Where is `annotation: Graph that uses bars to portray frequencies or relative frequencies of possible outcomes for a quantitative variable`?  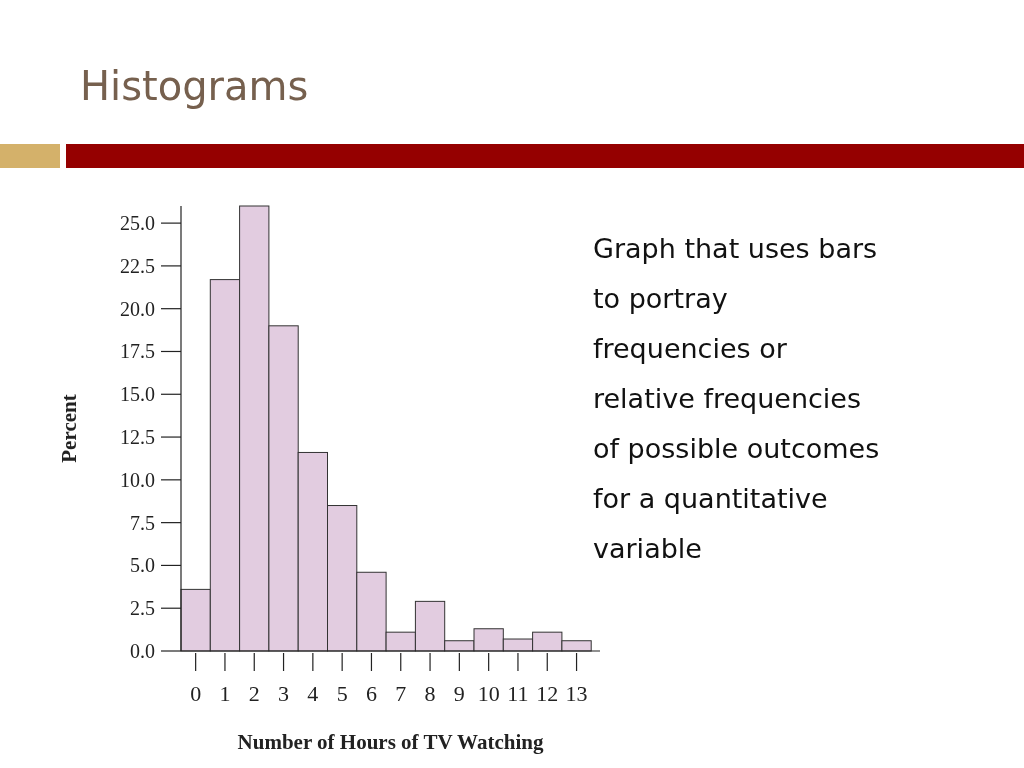 annotation: Graph that uses bars to portray frequencies or relative frequencies of possible outcomes for a quantitative variable is located at coordinates (736, 398).